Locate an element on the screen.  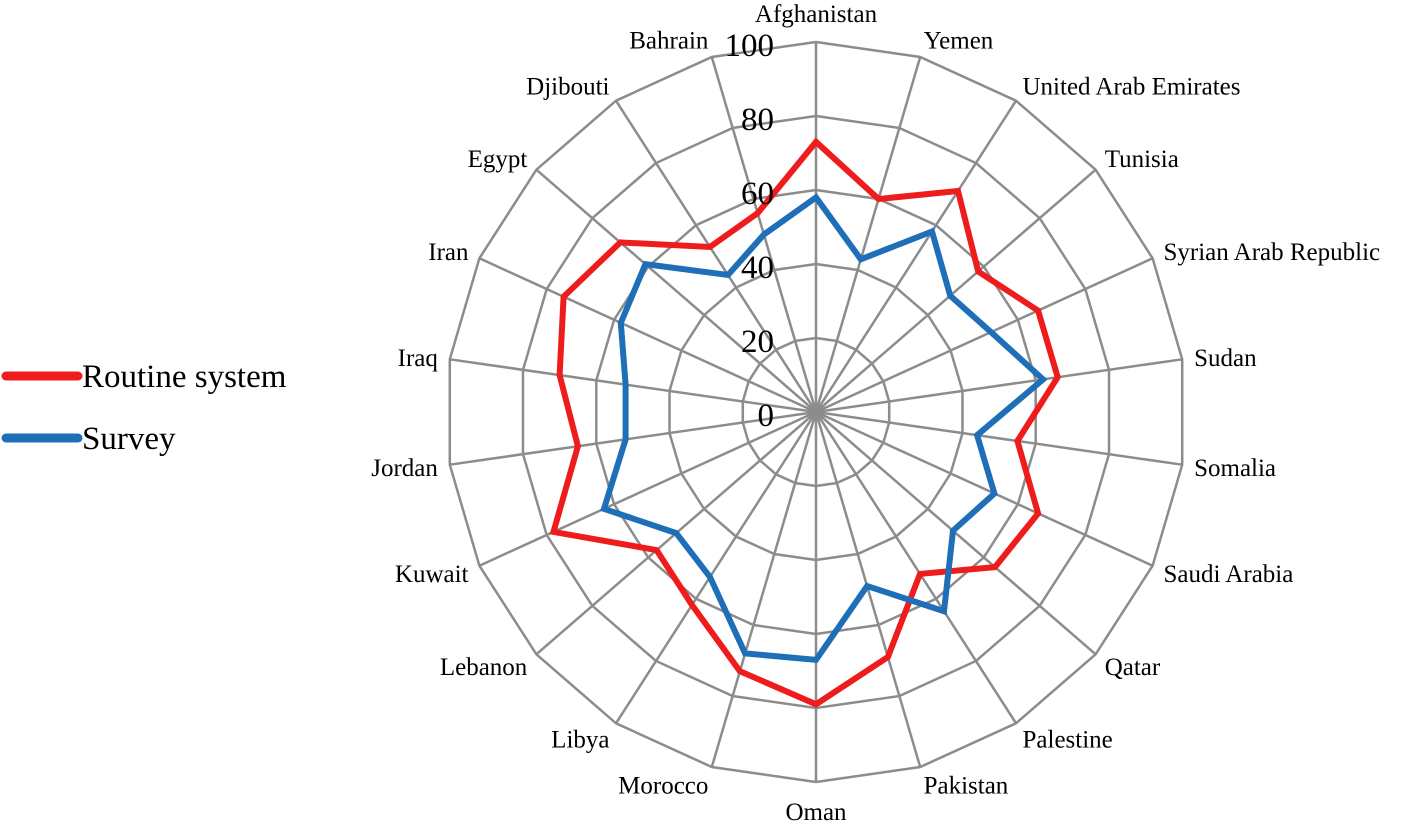
category-label: Bahrain is located at coordinates (669, 41).